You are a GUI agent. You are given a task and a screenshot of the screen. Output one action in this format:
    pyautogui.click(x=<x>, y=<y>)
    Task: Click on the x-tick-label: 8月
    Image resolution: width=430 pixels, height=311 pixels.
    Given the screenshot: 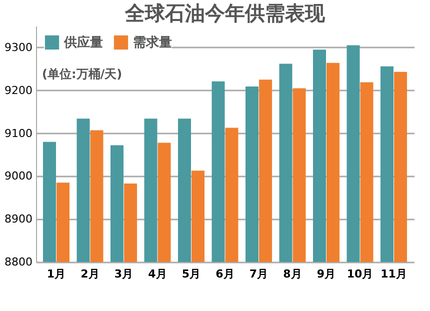 What is the action you would take?
    pyautogui.click(x=292, y=274)
    